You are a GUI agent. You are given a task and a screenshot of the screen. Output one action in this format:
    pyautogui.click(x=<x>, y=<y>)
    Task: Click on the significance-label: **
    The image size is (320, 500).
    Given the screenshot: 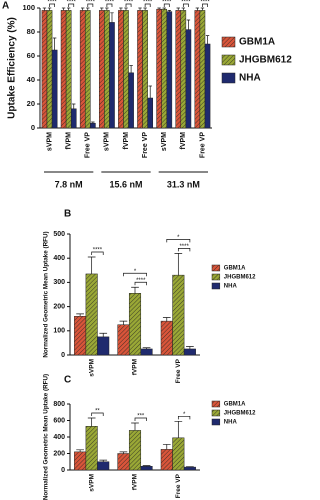 What is the action you would take?
    pyautogui.click(x=97, y=412)
    